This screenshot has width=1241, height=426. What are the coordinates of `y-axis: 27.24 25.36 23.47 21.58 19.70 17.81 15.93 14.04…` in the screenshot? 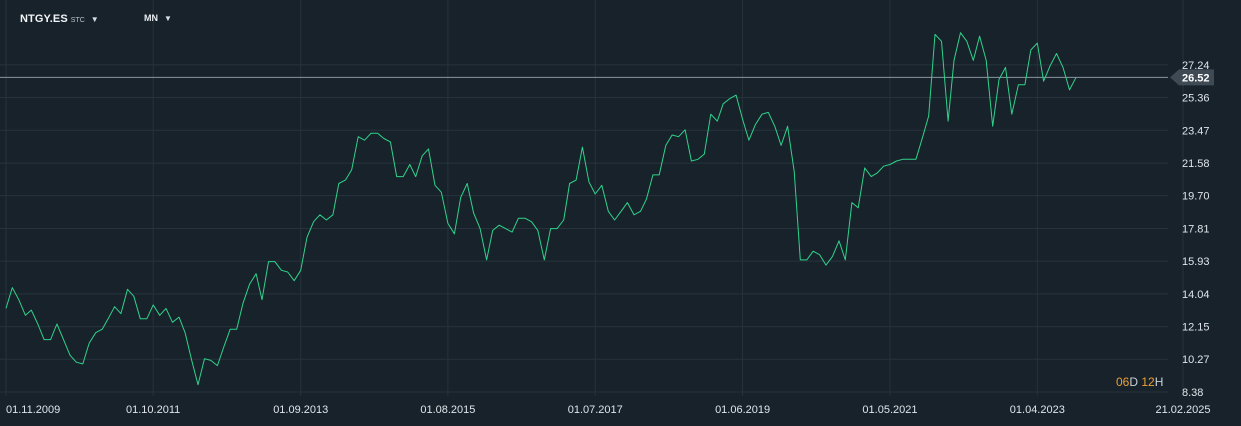 It's located at (1196, 229).